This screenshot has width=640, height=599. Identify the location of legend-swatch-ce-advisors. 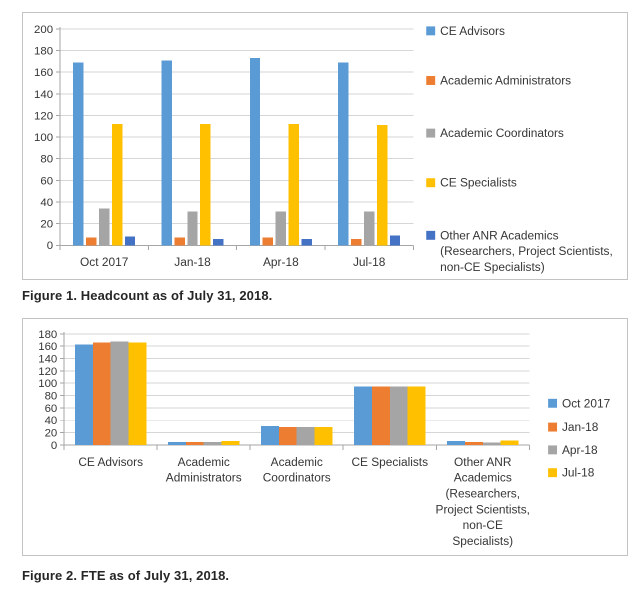
(431, 31).